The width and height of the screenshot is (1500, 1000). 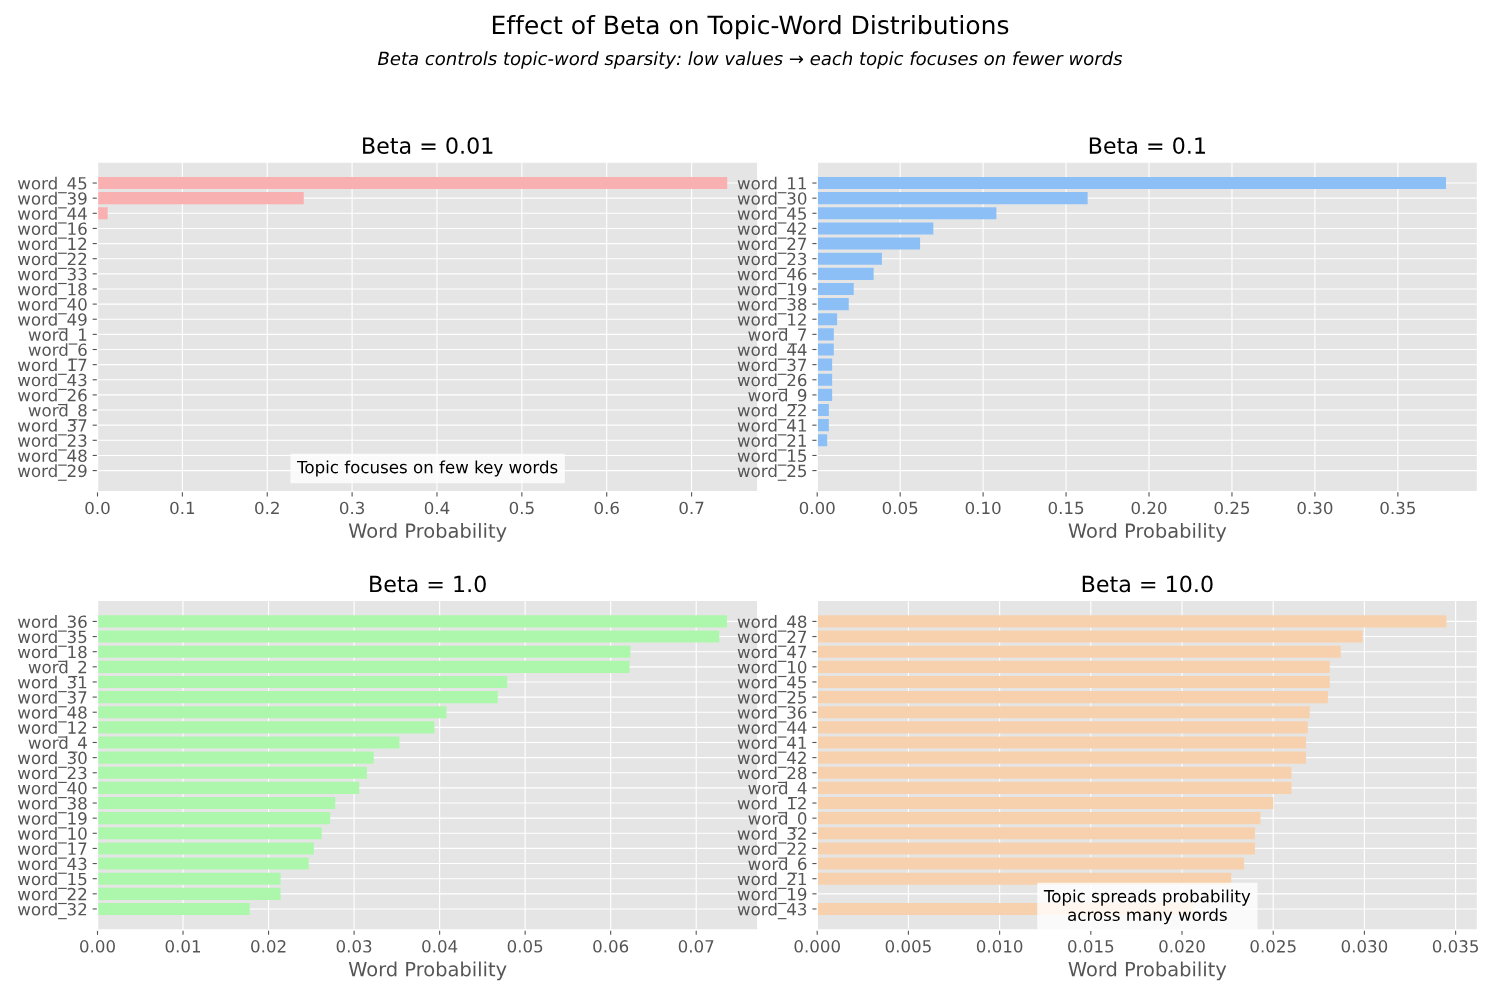 I want to click on y-tick-label: word_33, so click(x=52, y=276).